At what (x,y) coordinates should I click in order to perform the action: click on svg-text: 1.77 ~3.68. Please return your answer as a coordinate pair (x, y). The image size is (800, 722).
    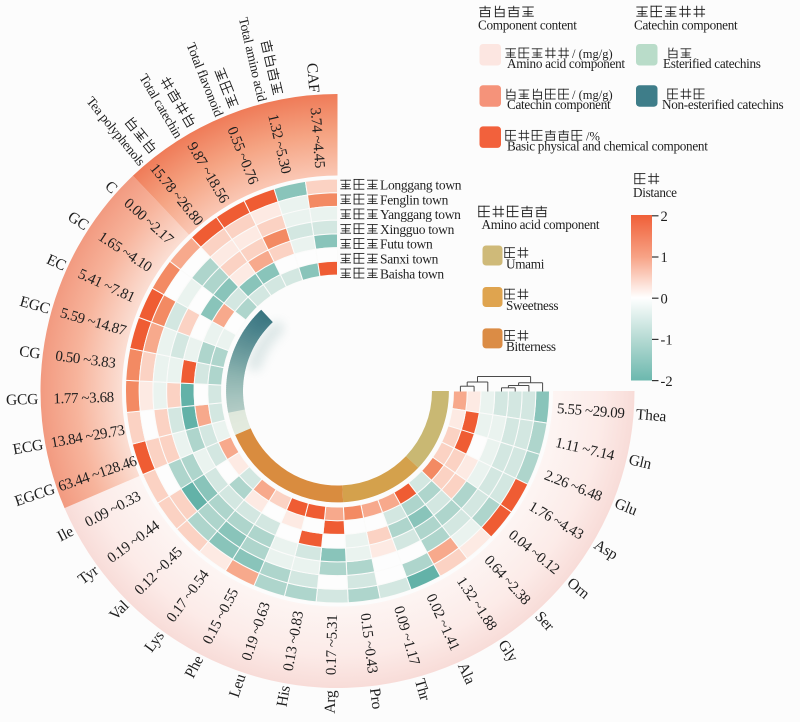
    Looking at the image, I should click on (83, 399).